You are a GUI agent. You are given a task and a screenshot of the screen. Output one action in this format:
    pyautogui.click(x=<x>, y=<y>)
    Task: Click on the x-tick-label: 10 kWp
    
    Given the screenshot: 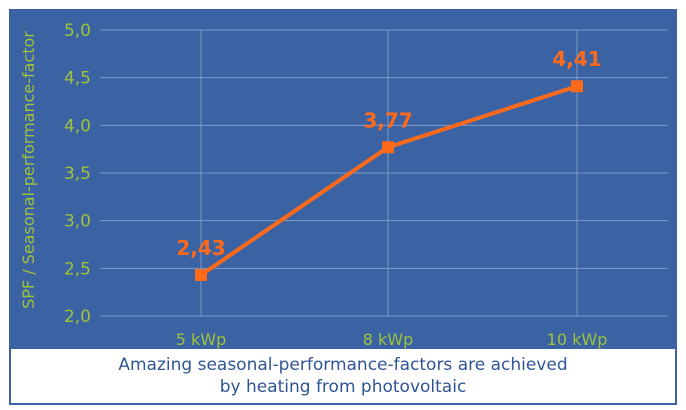 What is the action you would take?
    pyautogui.click(x=577, y=339)
    